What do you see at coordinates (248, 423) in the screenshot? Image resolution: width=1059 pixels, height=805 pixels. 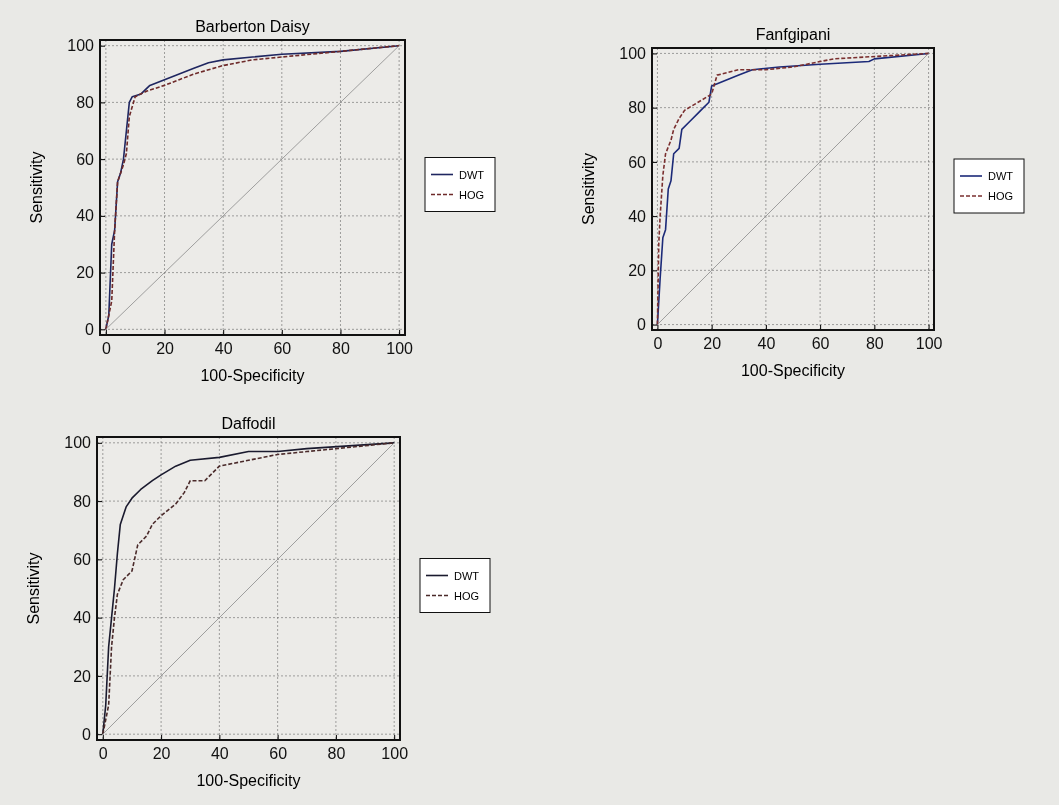 I see `chart-title: Daffodil` at bounding box center [248, 423].